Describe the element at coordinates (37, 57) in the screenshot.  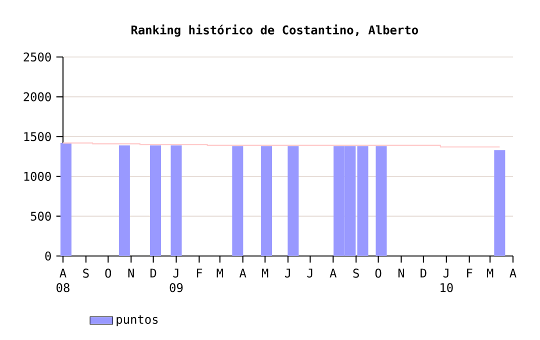
I see `y-tick-label: 2500` at that location.